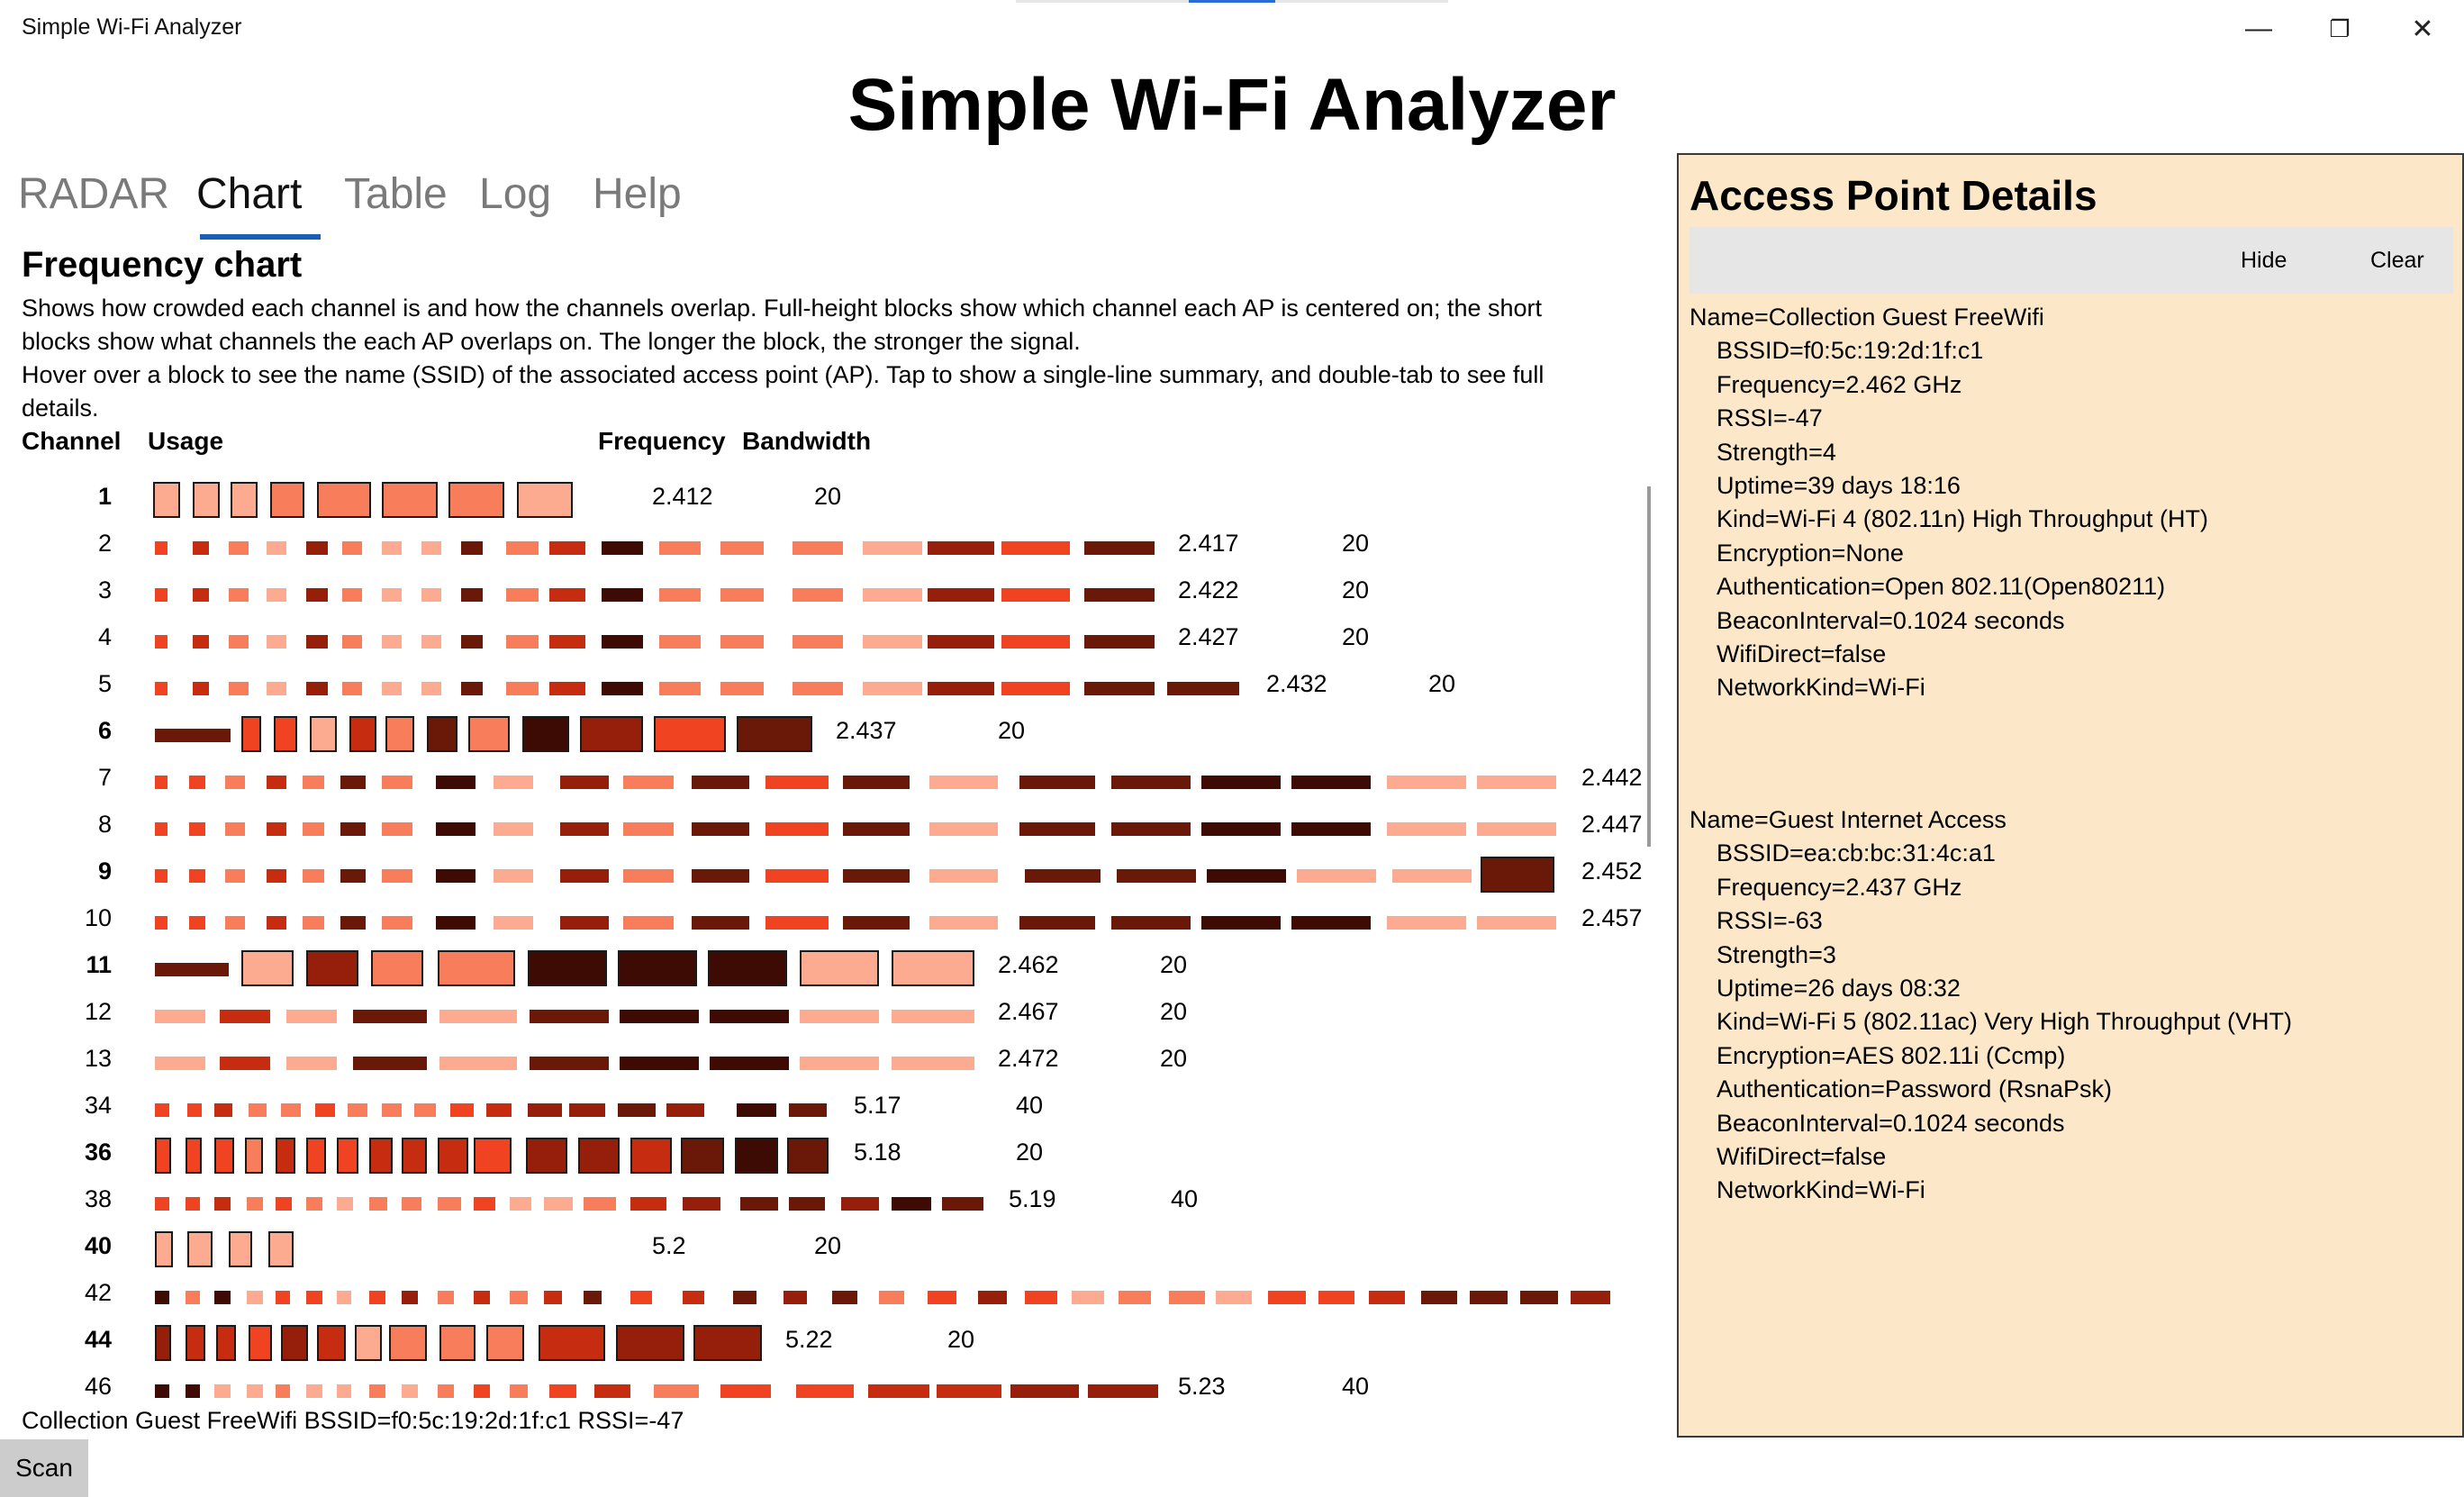  What do you see at coordinates (94, 194) in the screenshot?
I see `tab-radar: RADAR` at bounding box center [94, 194].